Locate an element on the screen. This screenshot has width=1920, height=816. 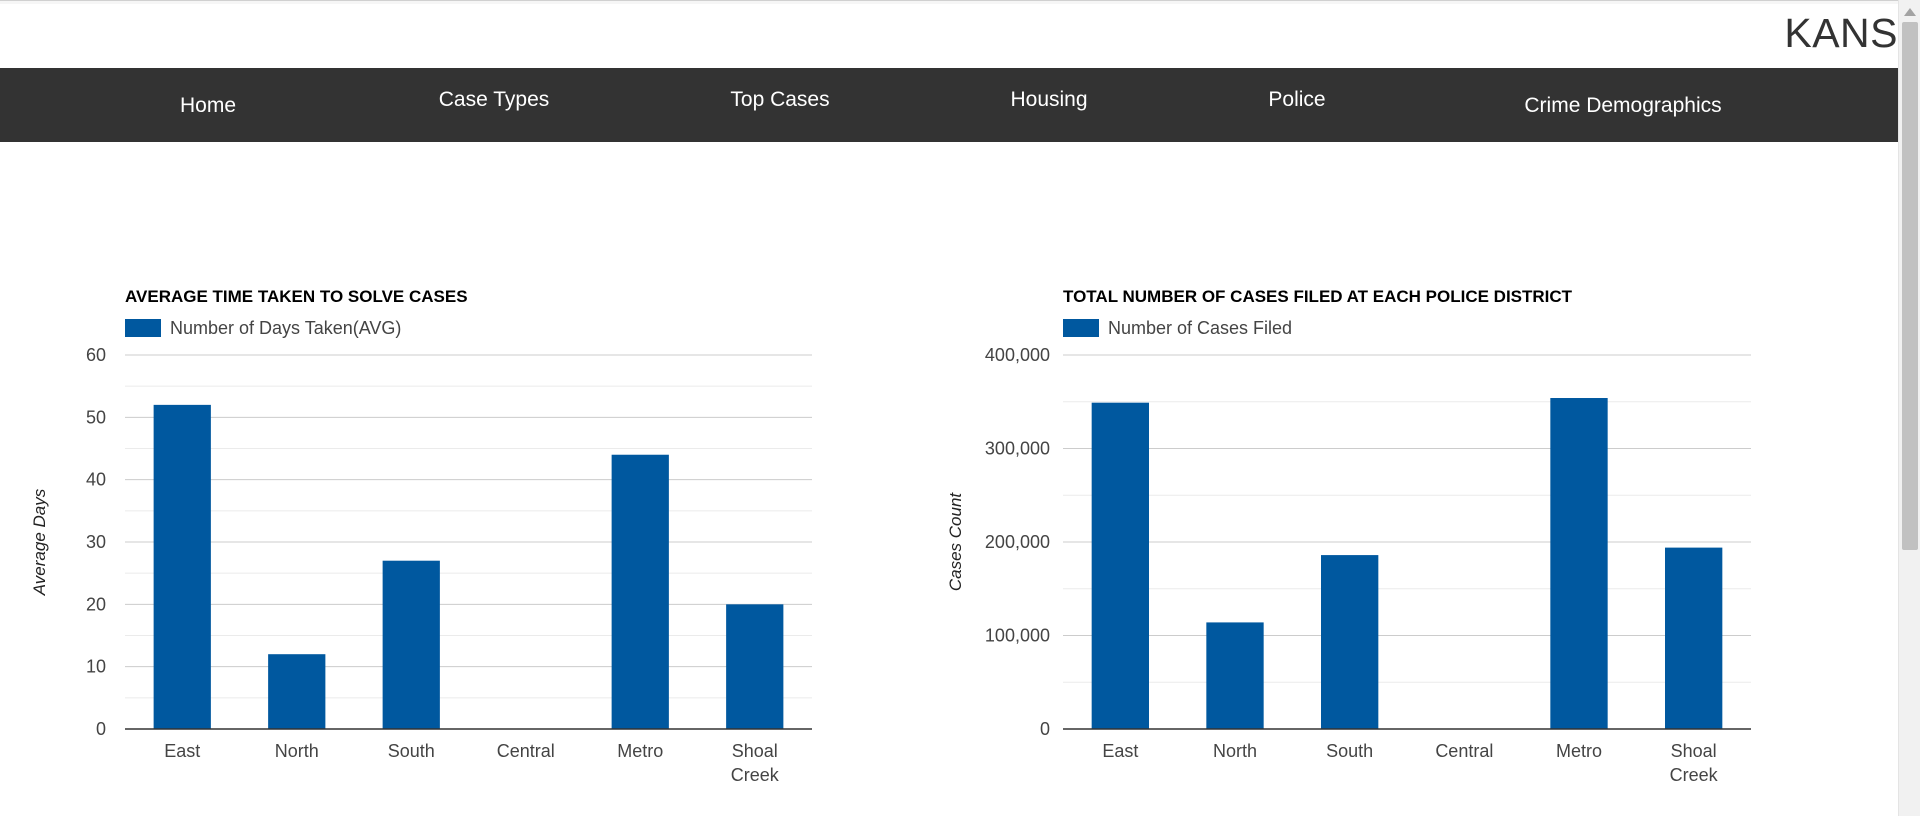
nav-home: Home is located at coordinates (208, 105).